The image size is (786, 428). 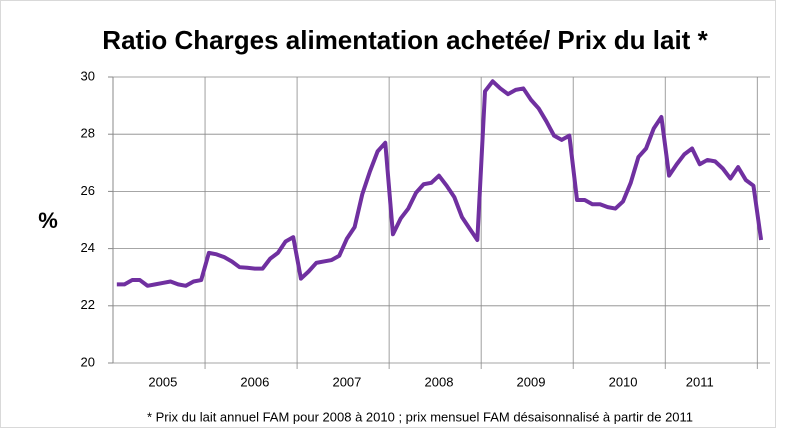 I want to click on y-tick-label: 20, so click(x=88, y=361).